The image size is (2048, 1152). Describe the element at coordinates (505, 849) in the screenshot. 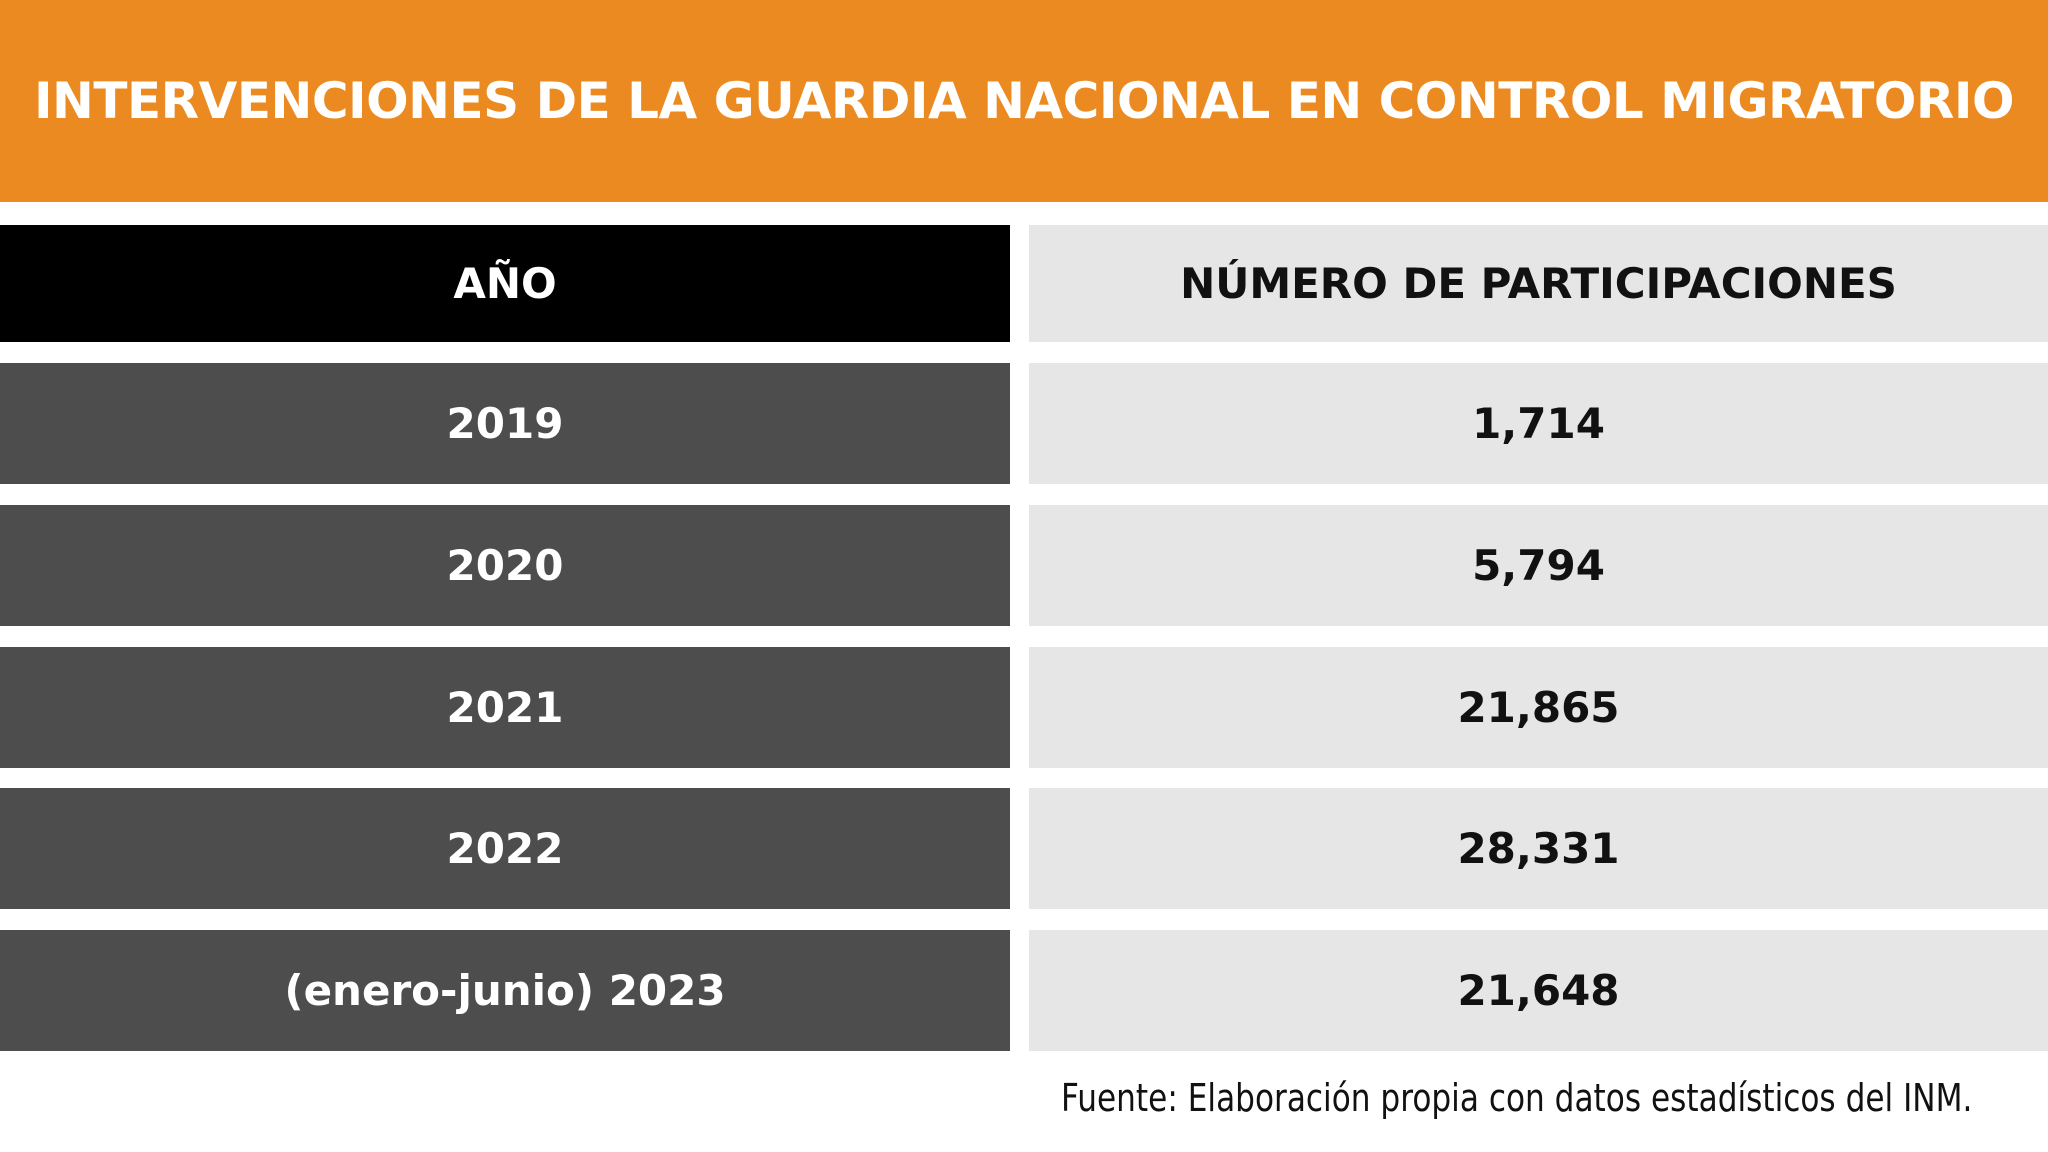

I see `year-cell: 2022` at that location.